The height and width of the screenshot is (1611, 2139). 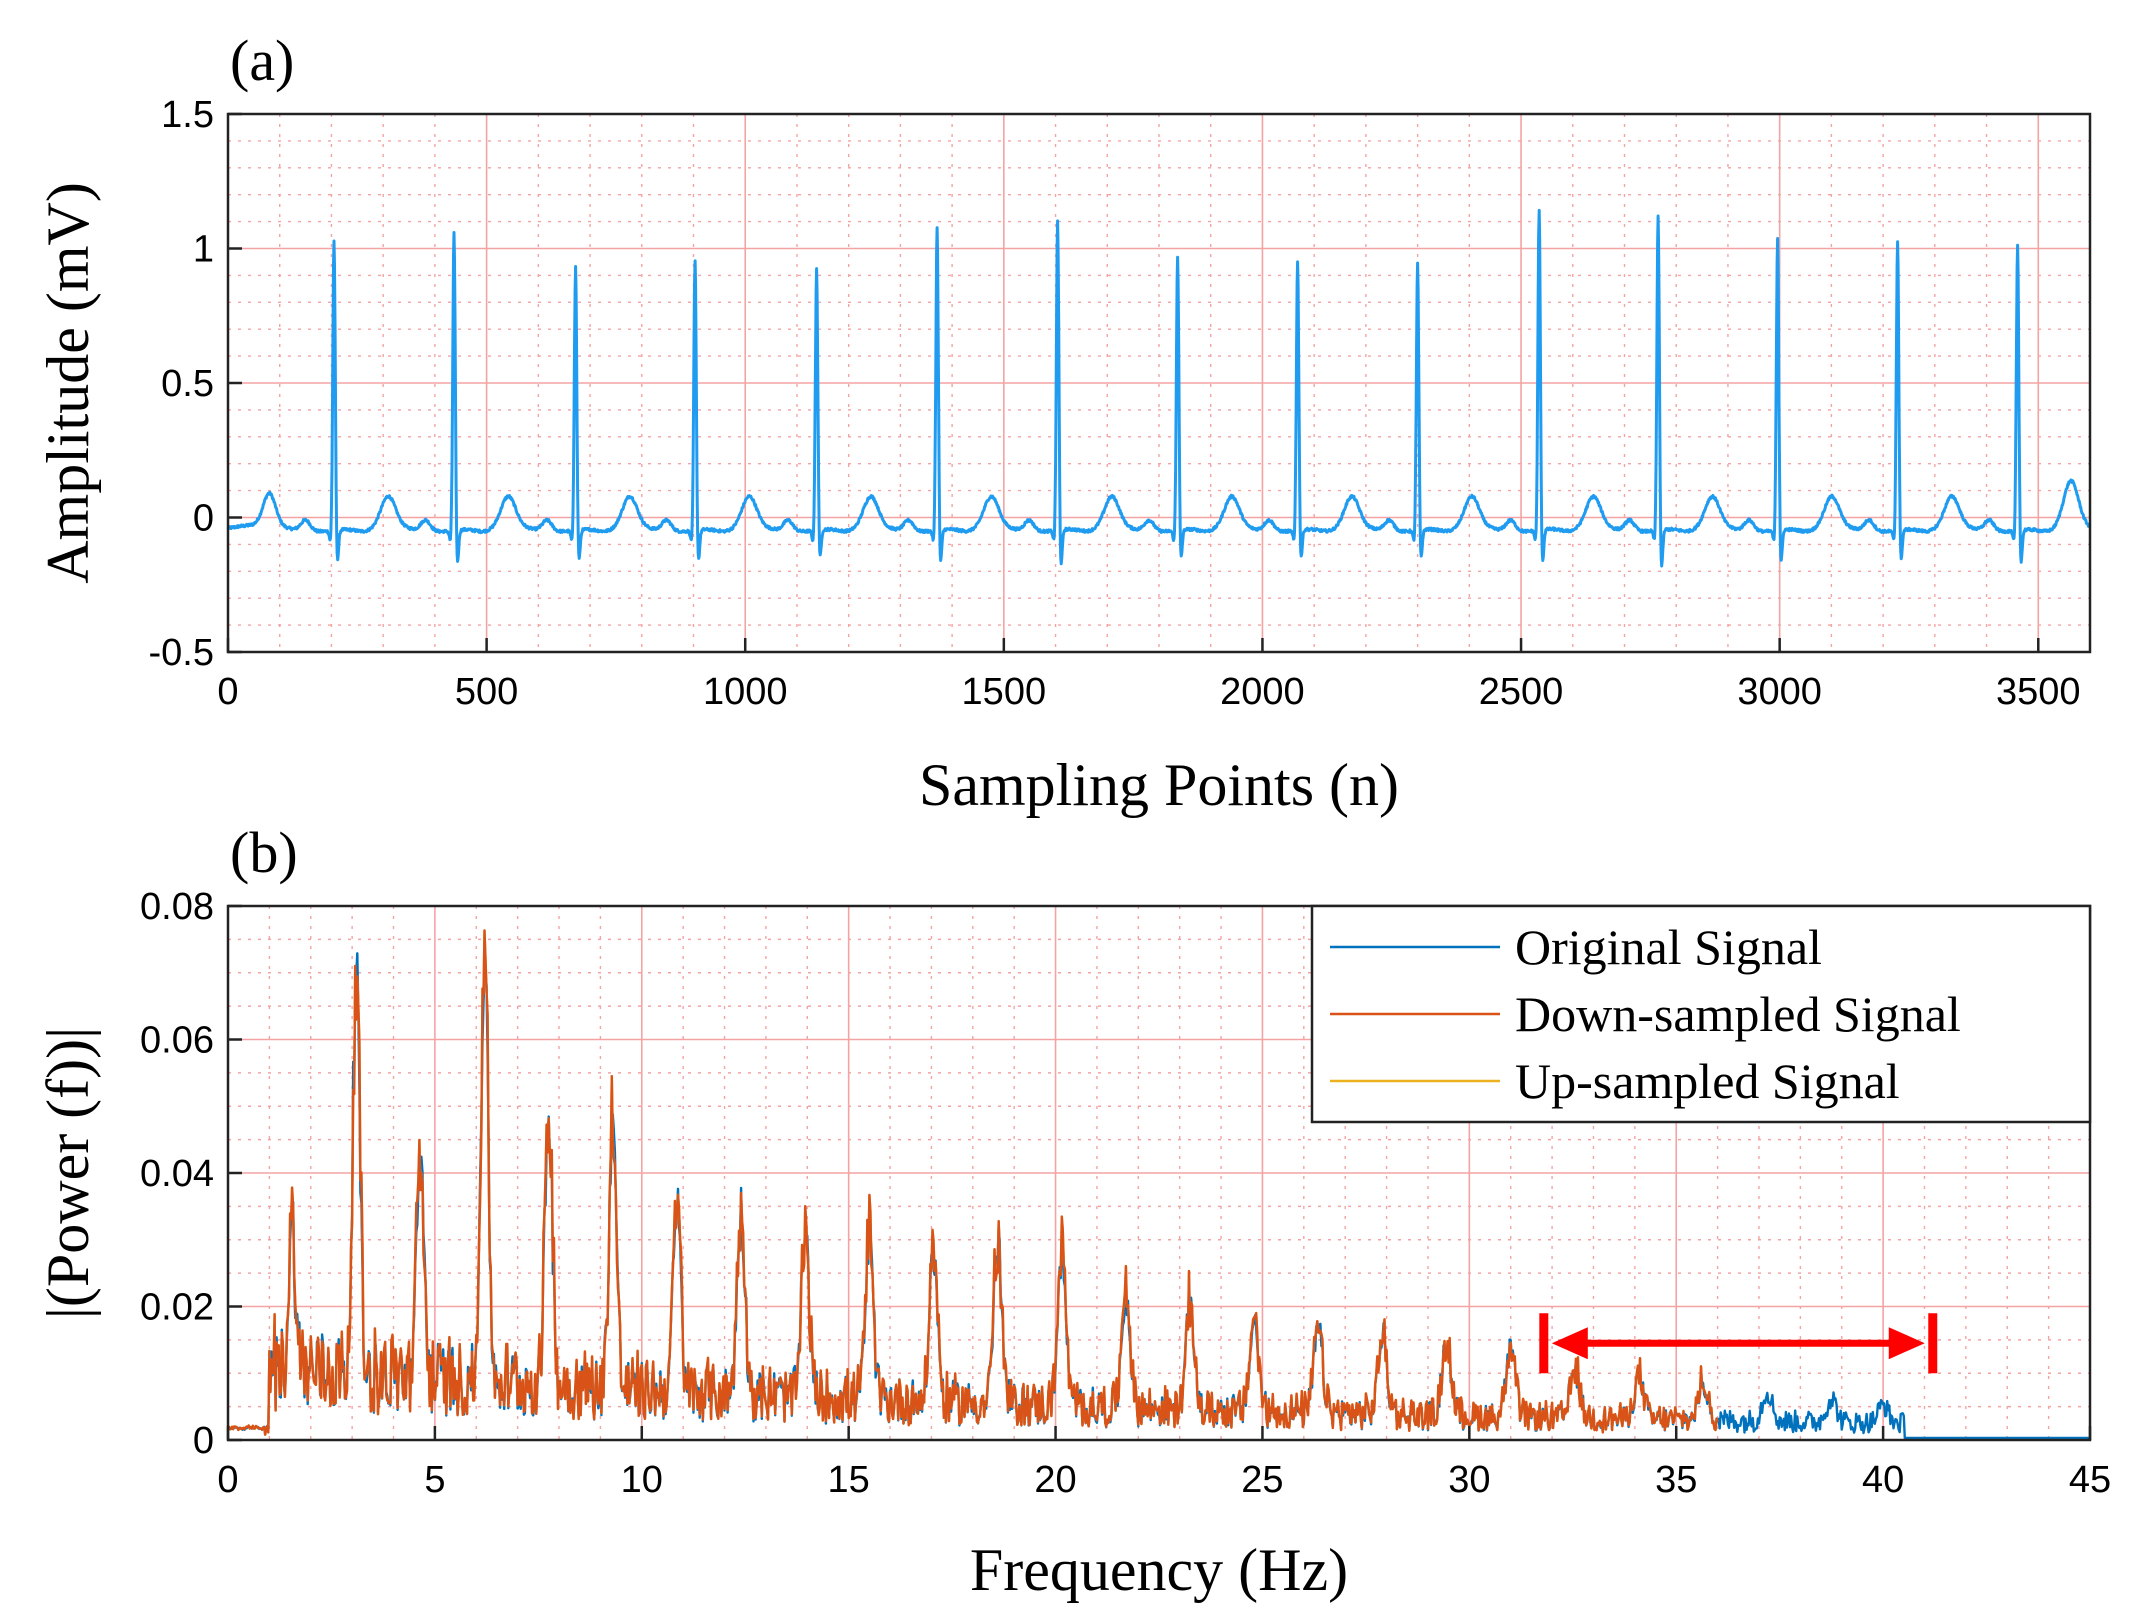 I want to click on panel-a-xtick-label: 2000, so click(x=1262, y=692).